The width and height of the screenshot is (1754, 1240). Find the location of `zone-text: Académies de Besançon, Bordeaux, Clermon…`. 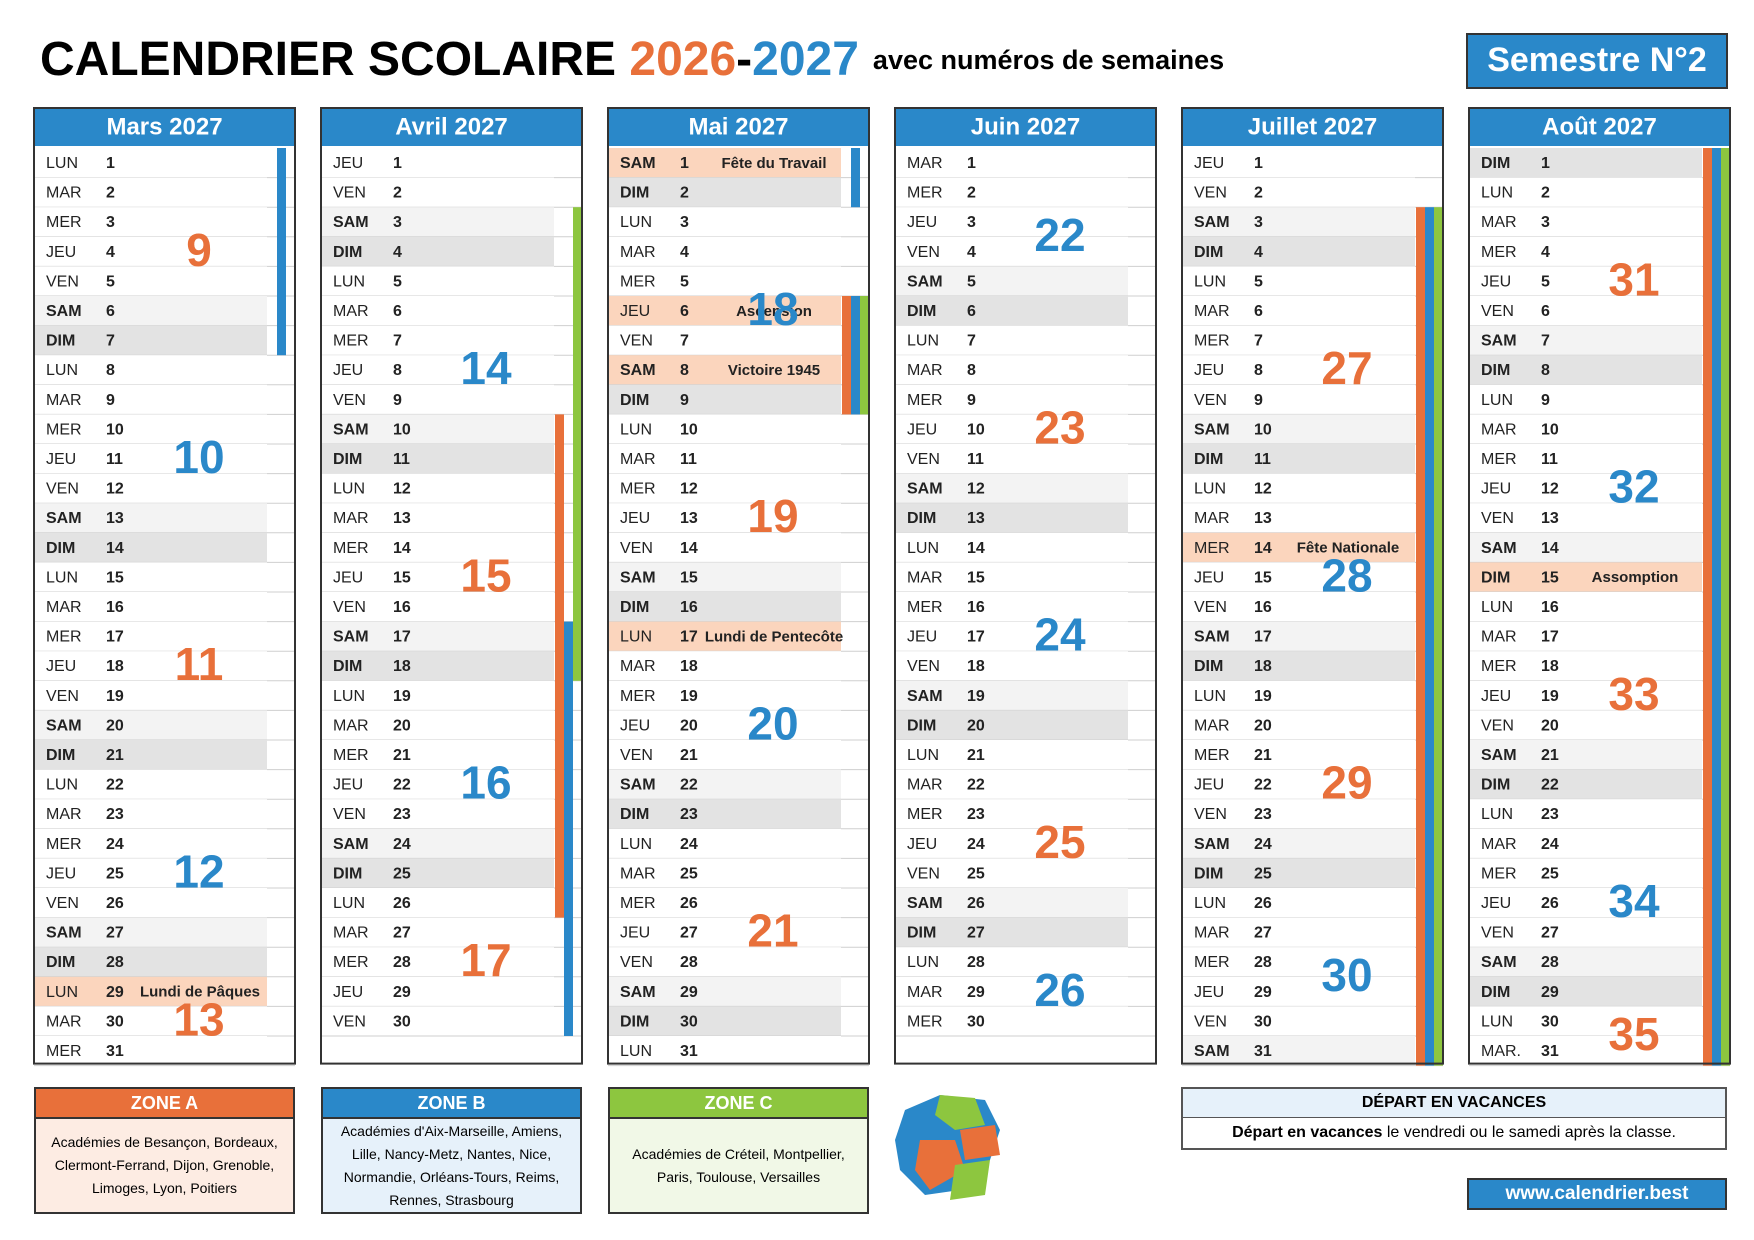

zone-text: Académies de Besançon, Bordeaux, Clermon… is located at coordinates (164, 1165).